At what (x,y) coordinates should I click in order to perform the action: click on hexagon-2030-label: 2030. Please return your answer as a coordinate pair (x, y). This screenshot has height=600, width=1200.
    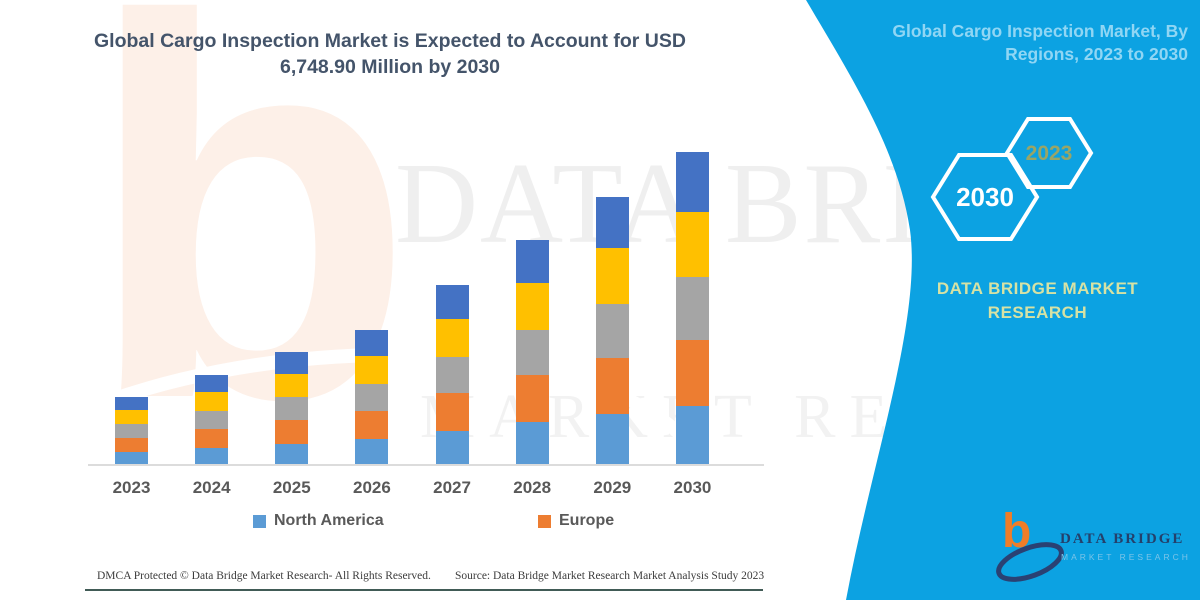
    Looking at the image, I should click on (985, 197).